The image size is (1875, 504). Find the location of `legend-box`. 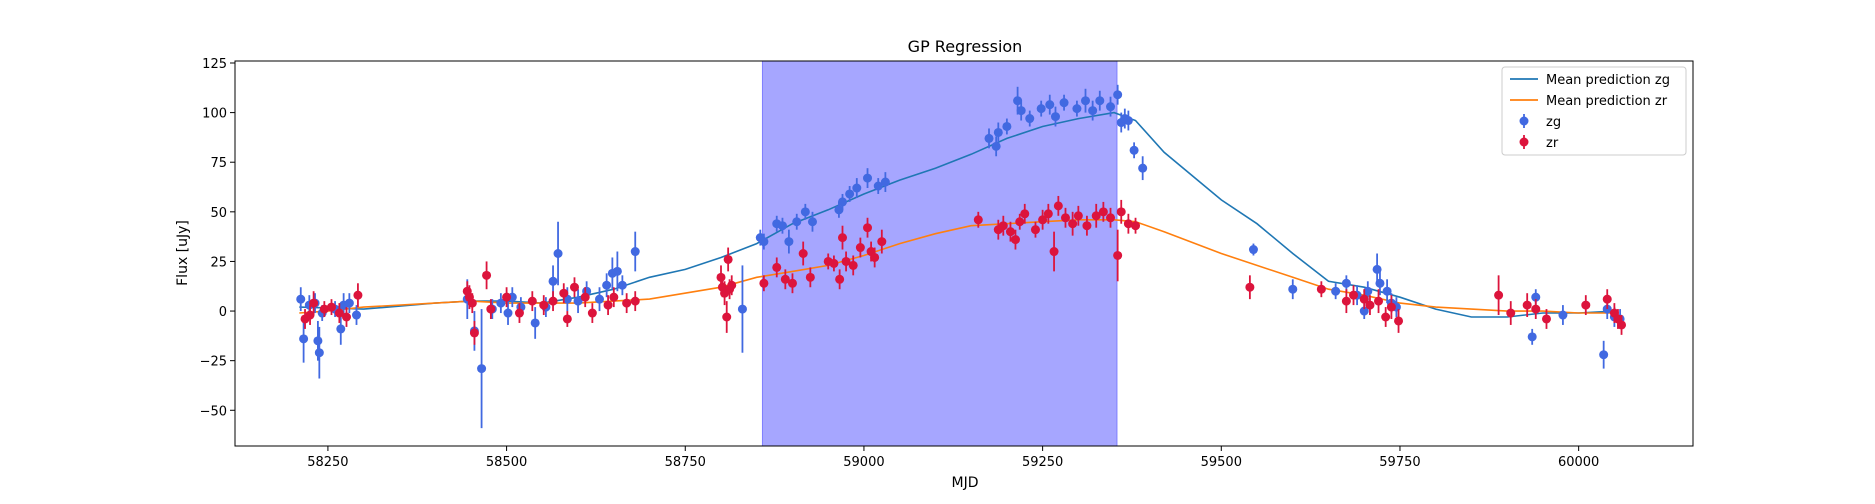

legend-box is located at coordinates (1594, 111).